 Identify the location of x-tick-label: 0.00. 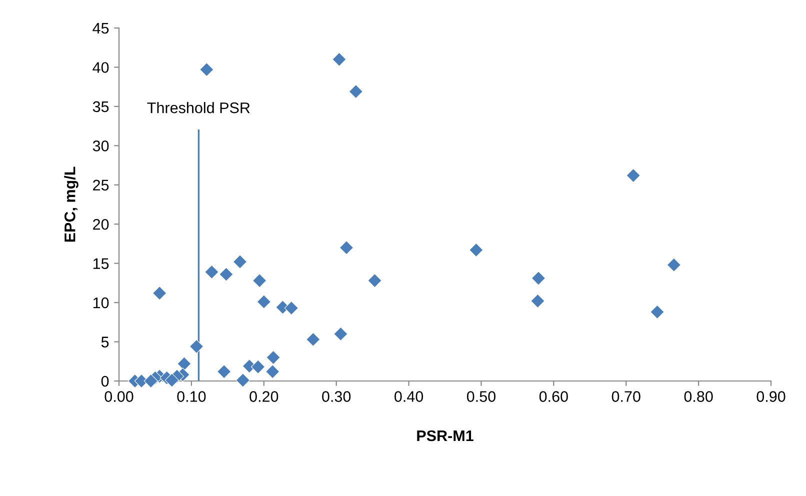
(119, 396).